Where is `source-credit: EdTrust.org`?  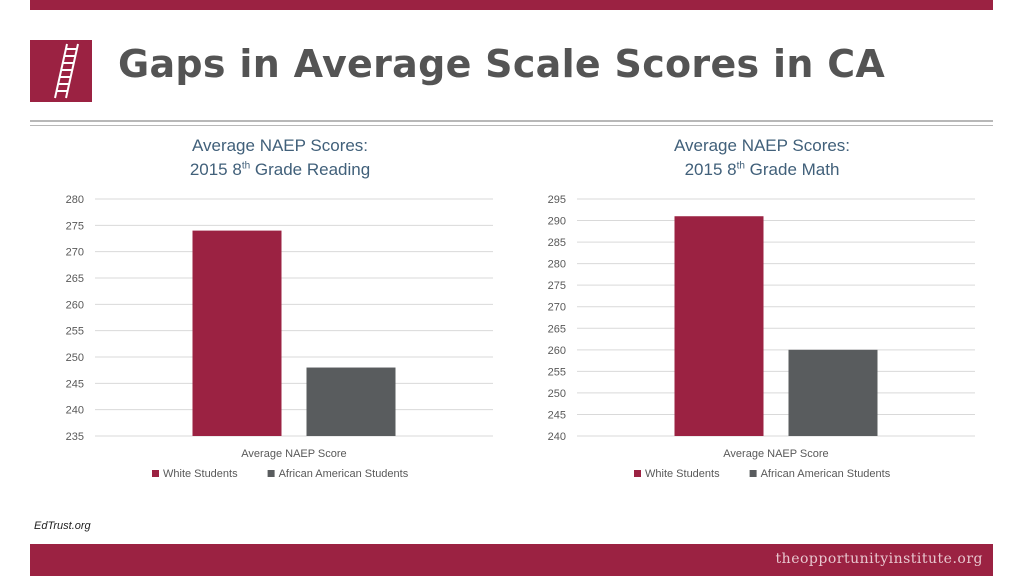
source-credit: EdTrust.org is located at coordinates (62, 526).